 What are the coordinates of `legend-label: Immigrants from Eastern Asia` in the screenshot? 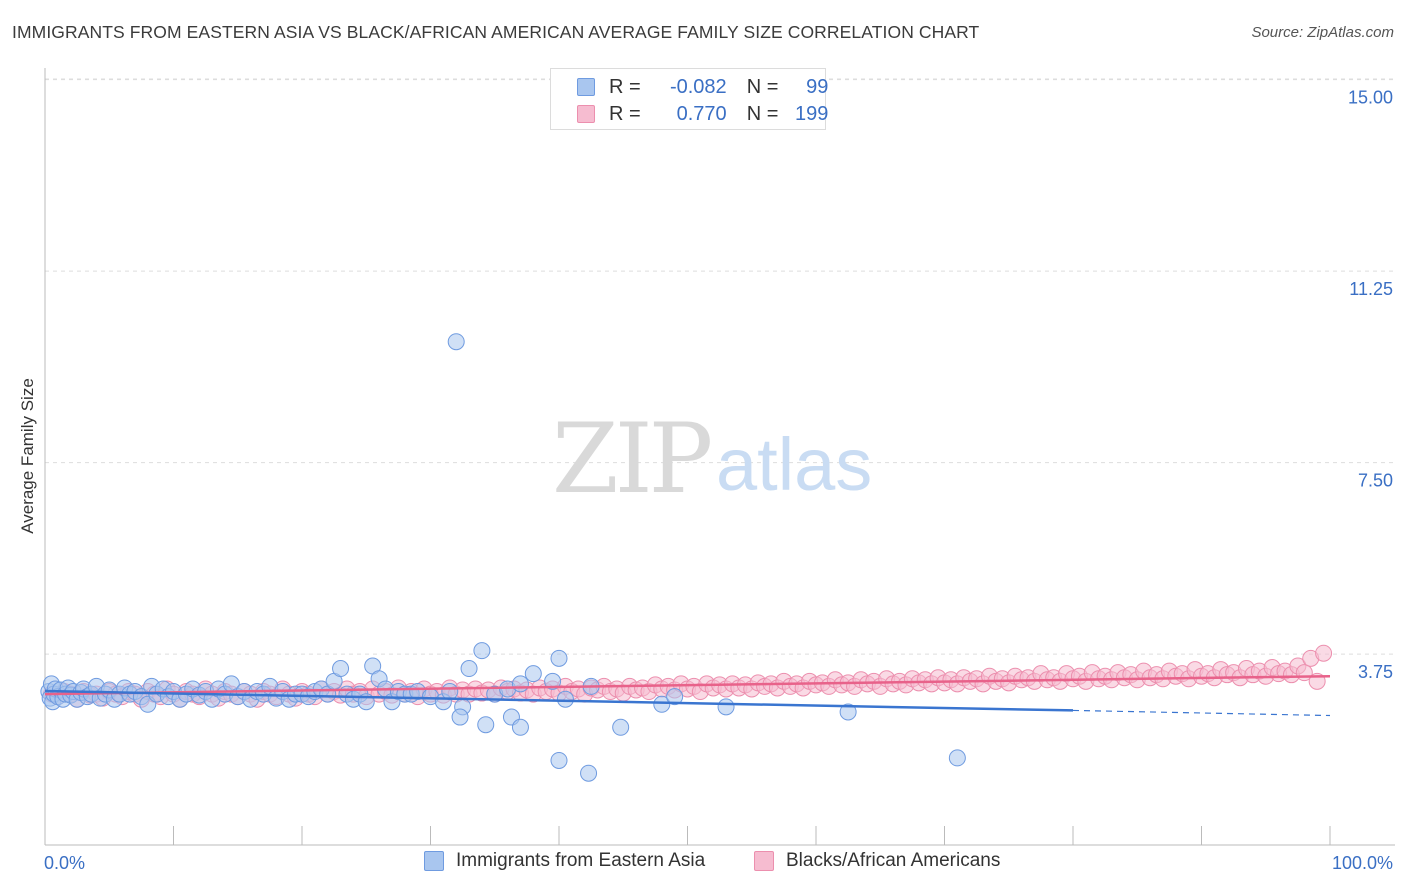 It's located at (581, 860).